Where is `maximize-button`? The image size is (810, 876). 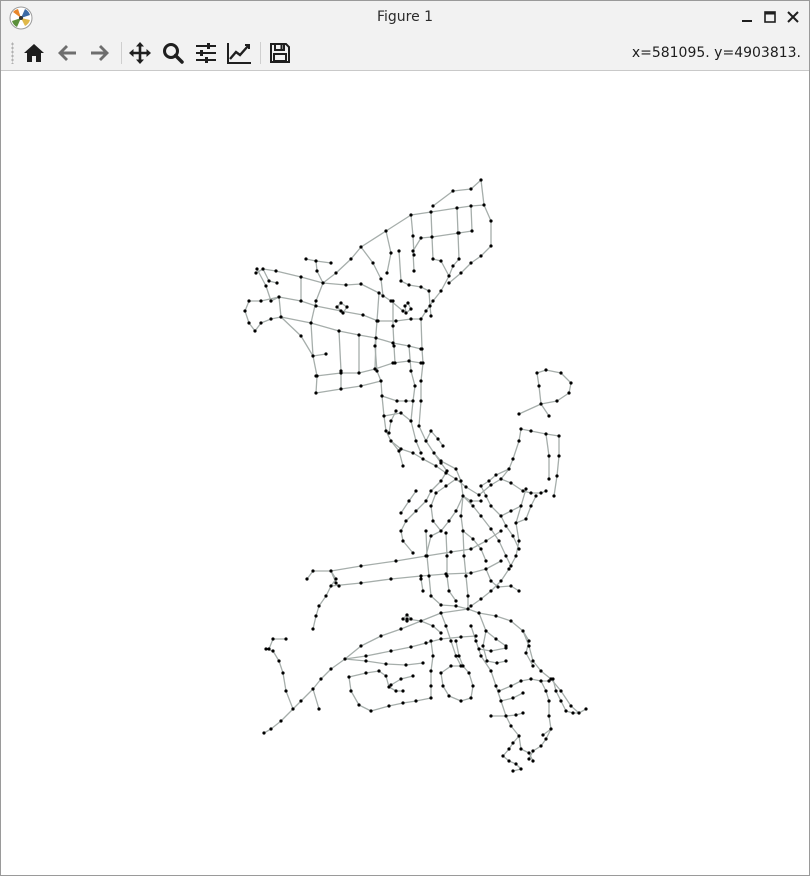 maximize-button is located at coordinates (770, 17).